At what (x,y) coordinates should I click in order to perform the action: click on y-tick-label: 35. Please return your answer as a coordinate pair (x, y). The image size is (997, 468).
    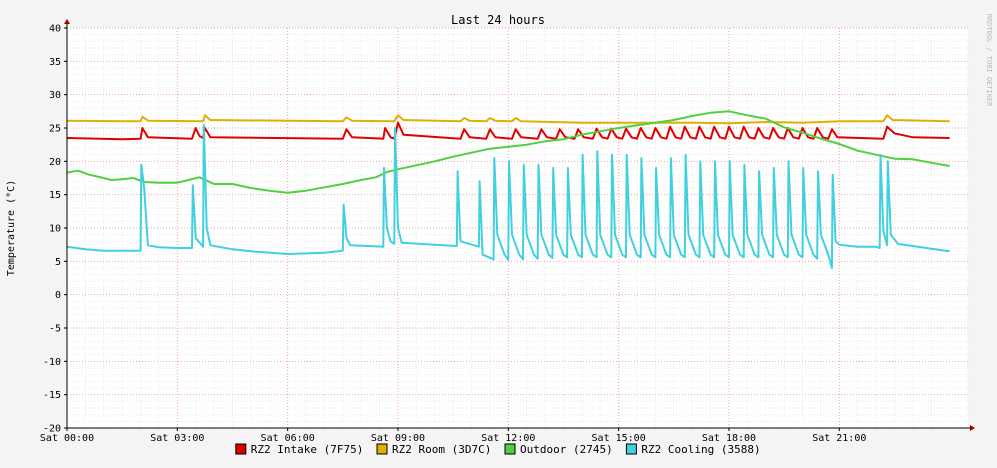
    Looking at the image, I should click on (55, 62).